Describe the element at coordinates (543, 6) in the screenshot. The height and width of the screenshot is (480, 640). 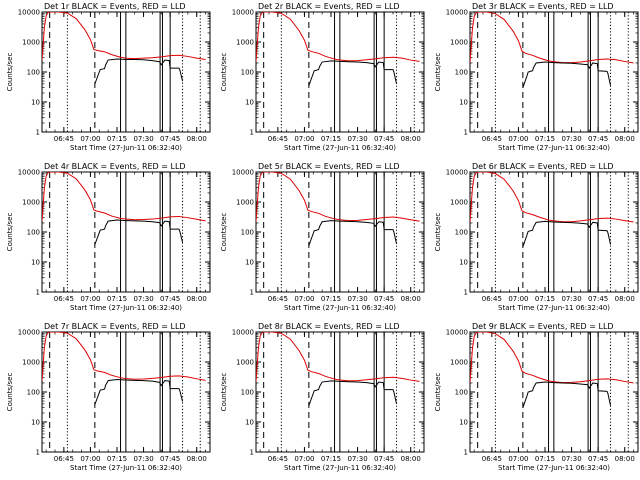
I see `panel-title: Det 3r BLACK = Events, RED = LLD` at that location.